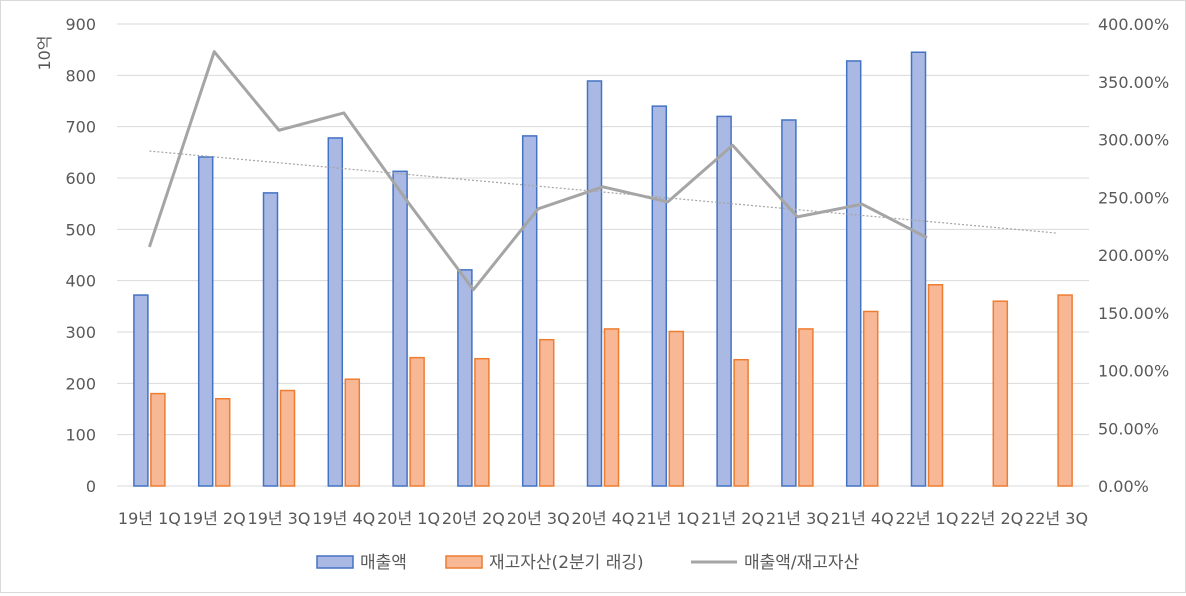 This screenshot has width=1186, height=596. Describe the element at coordinates (408, 518) in the screenshot. I see `x-tick-label: 20년 1Q` at that location.